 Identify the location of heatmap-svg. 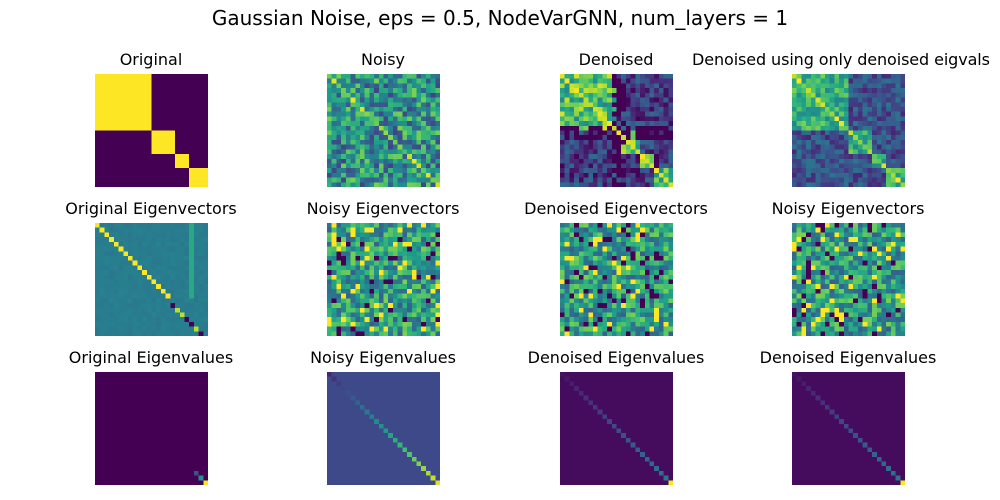
(151, 428).